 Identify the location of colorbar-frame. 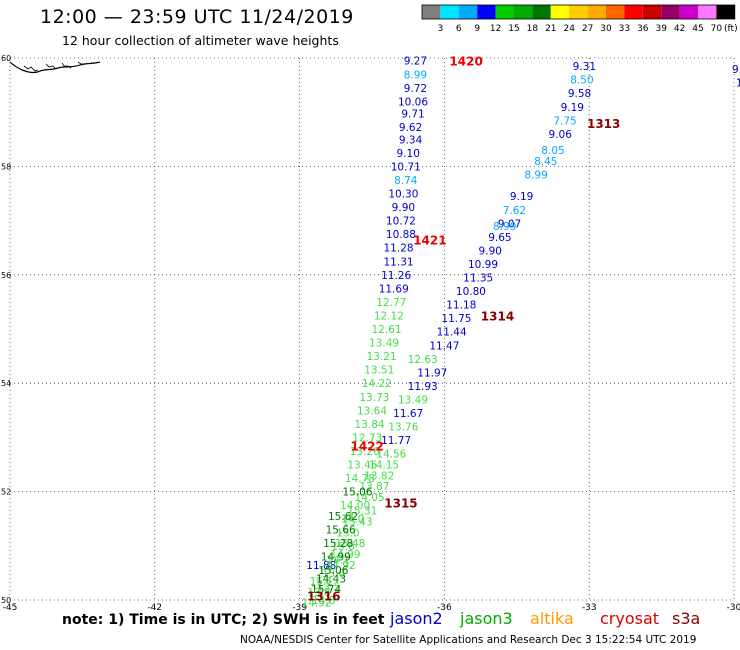
(578, 12).